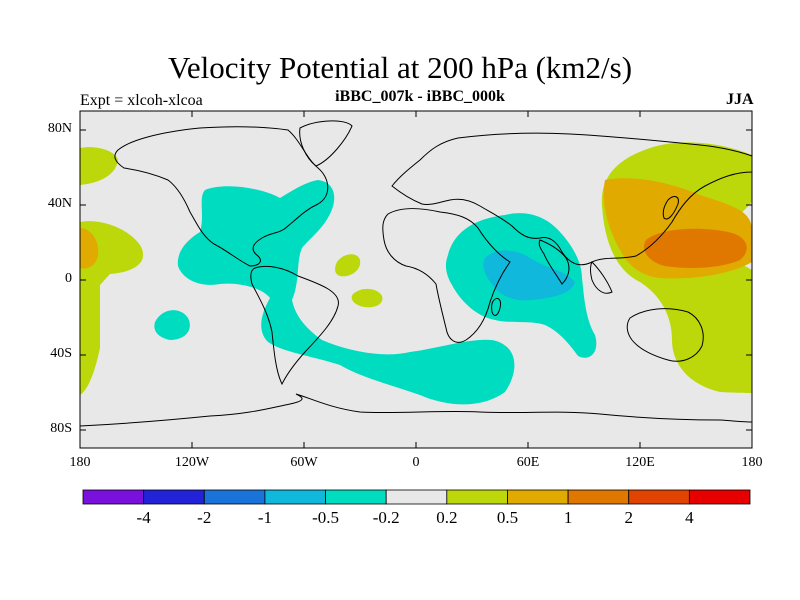 The image size is (800, 600). Describe the element at coordinates (665, 335) in the screenshot. I see `coast-australia` at that location.